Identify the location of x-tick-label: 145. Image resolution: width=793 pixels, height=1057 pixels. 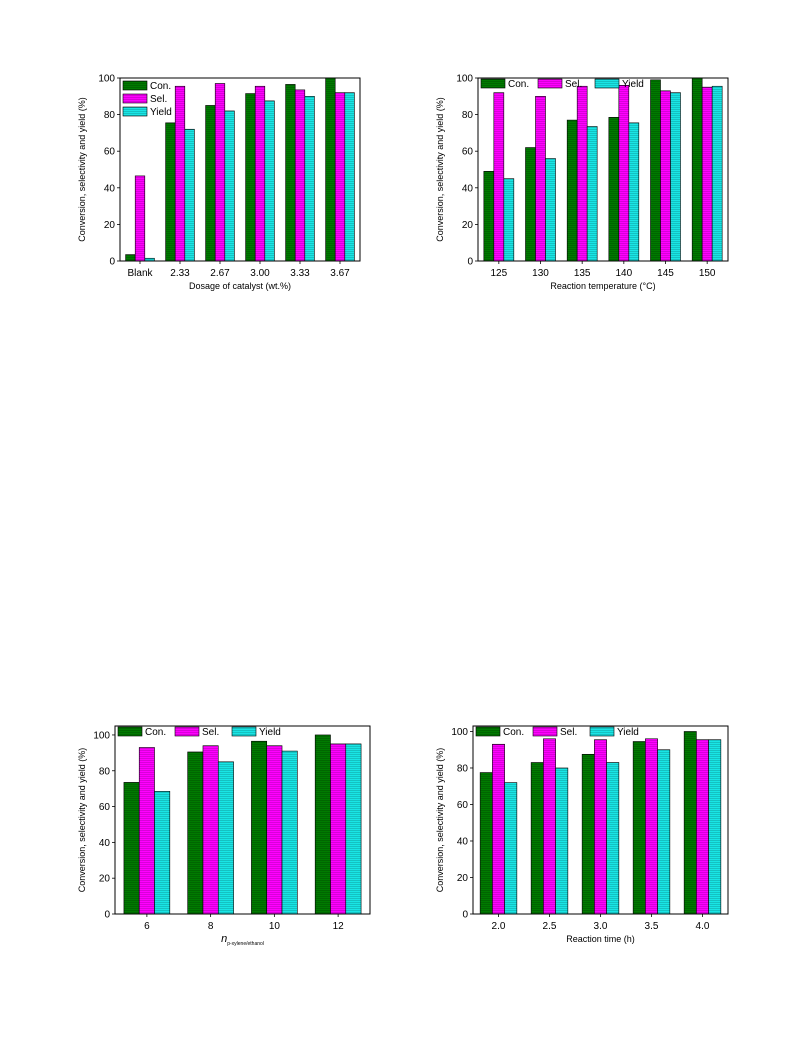
(665, 273).